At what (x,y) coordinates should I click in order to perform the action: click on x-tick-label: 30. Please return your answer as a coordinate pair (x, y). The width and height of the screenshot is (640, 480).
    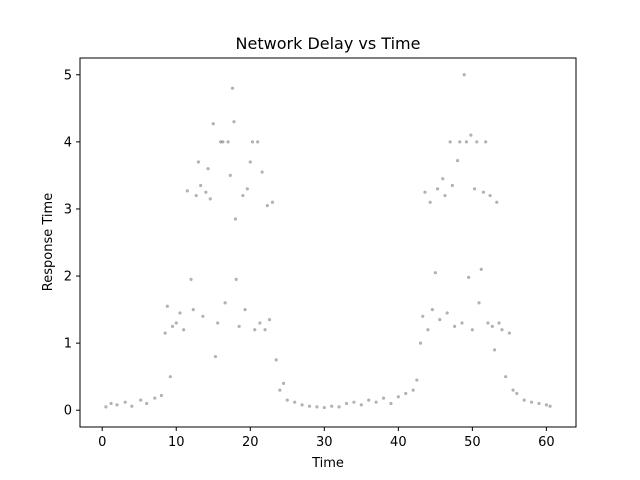
    Looking at the image, I should click on (324, 442).